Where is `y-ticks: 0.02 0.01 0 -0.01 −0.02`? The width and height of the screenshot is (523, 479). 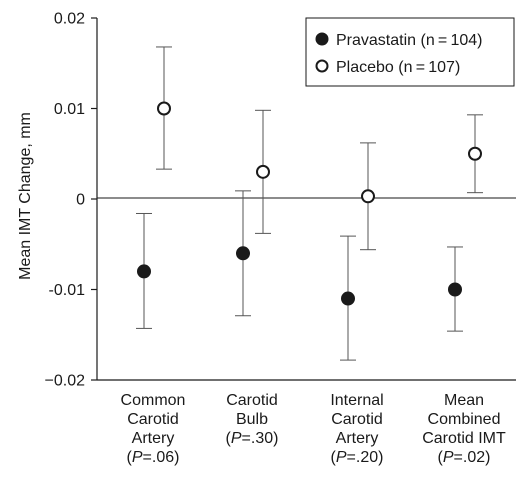
y-ticks: 0.02 0.01 0 -0.01 −0.02 is located at coordinates (71, 200).